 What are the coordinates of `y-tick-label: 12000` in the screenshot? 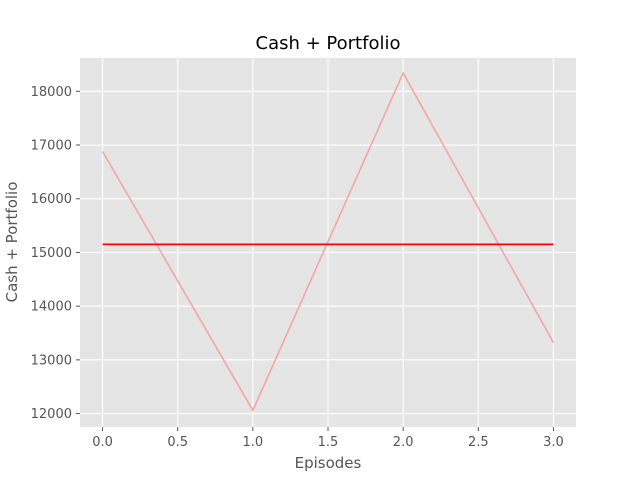 It's located at (51, 414).